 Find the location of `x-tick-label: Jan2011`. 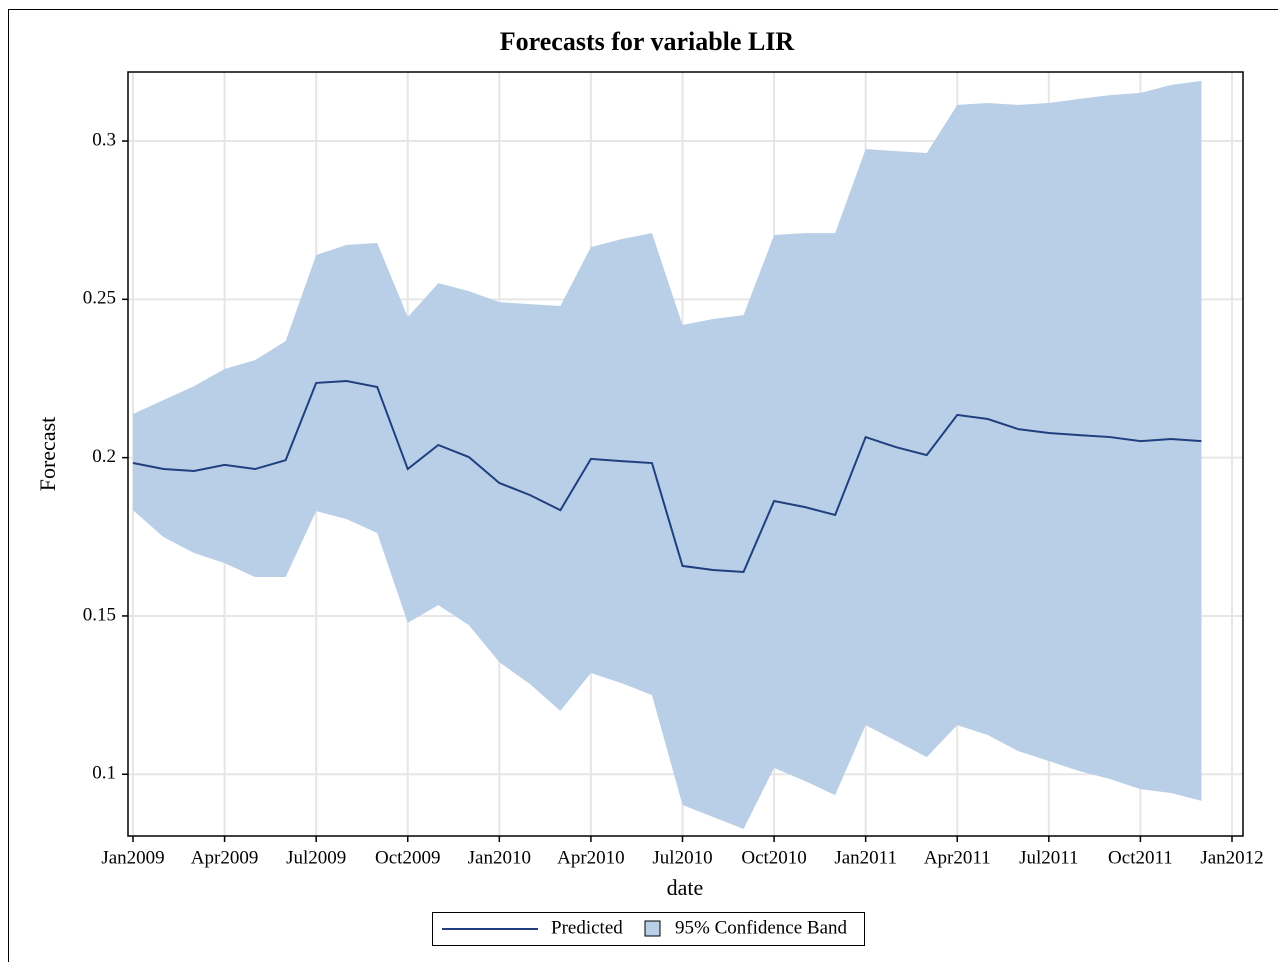

x-tick-label: Jan2011 is located at coordinates (865, 857).